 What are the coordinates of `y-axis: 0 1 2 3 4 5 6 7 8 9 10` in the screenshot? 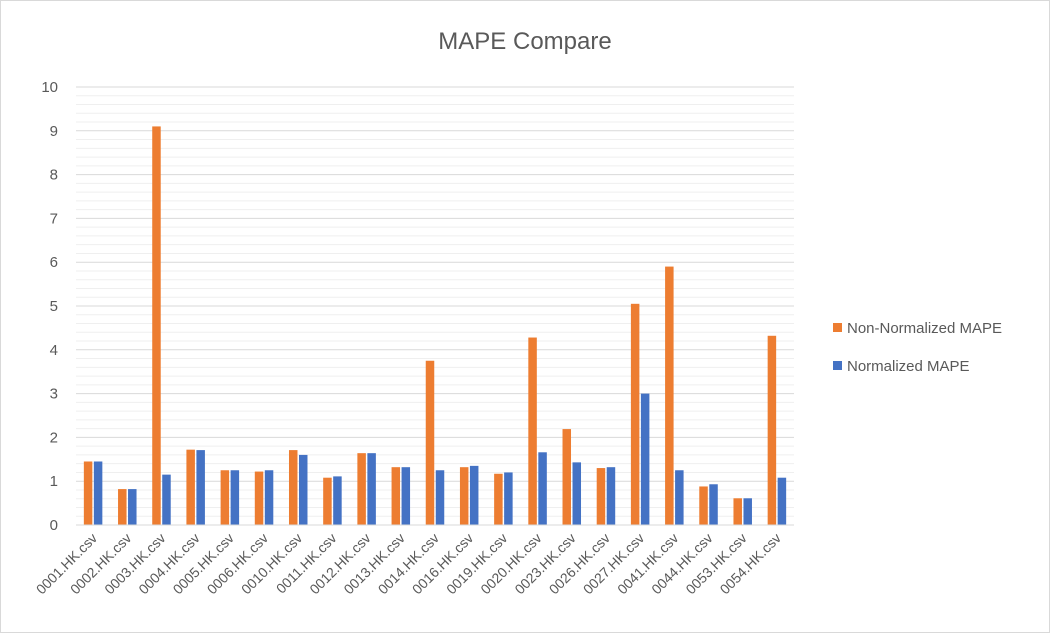 It's located at (49, 306).